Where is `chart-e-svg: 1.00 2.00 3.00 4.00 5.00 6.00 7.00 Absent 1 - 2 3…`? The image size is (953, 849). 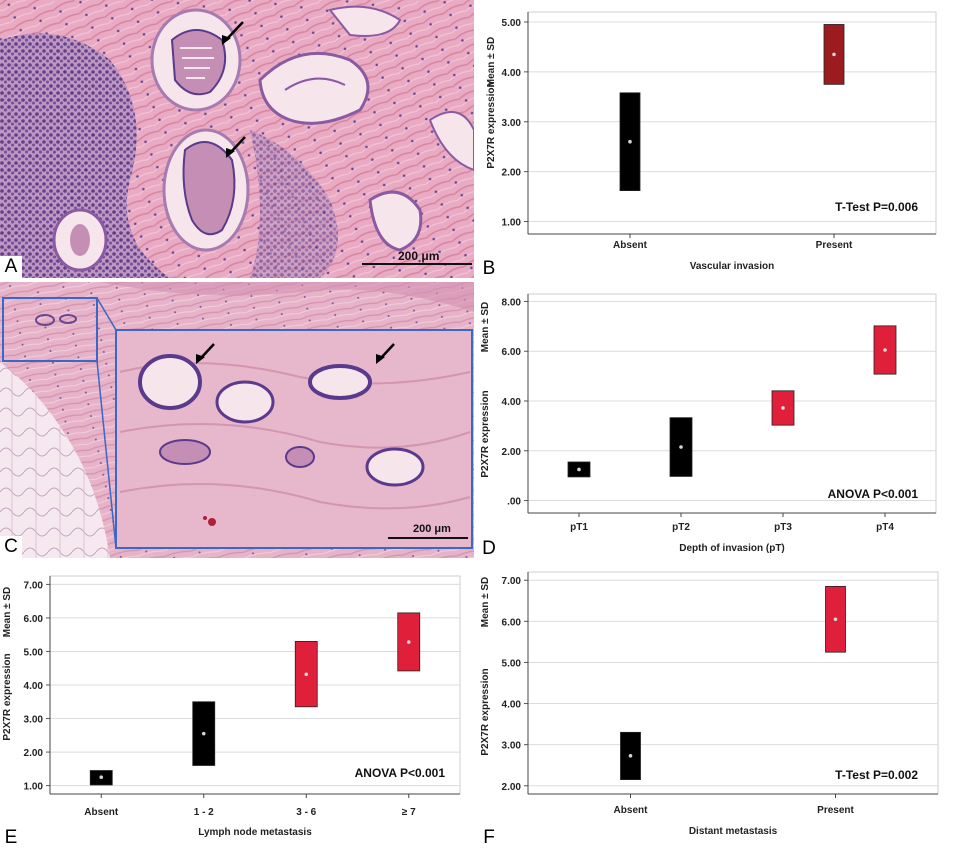
chart-e-svg: 1.00 2.00 3.00 4.00 5.00 6.00 7.00 Absent 1 - 2 3… is located at coordinates (231, 706).